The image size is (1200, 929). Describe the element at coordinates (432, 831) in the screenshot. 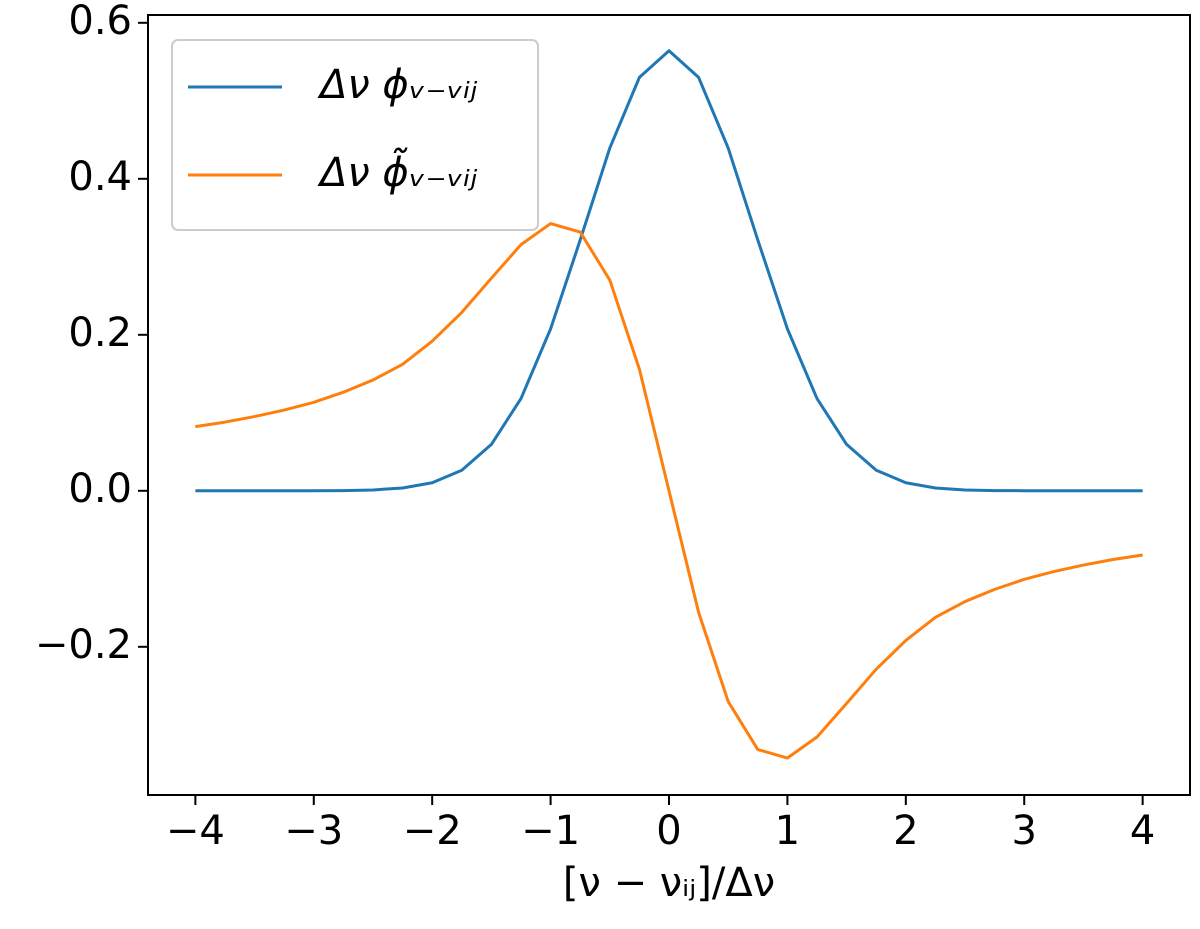

I see `x-tick-label: −2` at that location.